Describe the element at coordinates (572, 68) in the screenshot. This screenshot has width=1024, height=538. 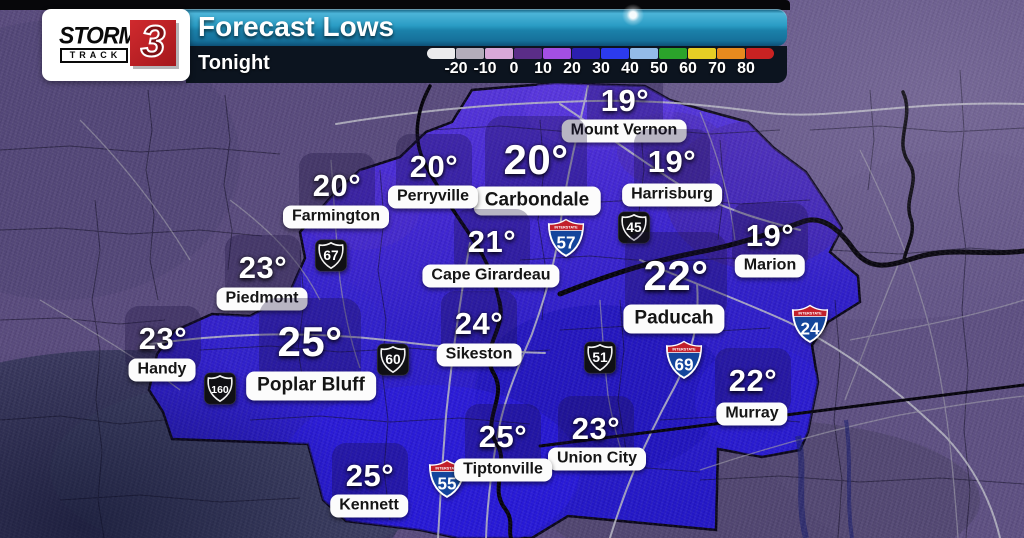
I see `legend-tick: 20` at that location.